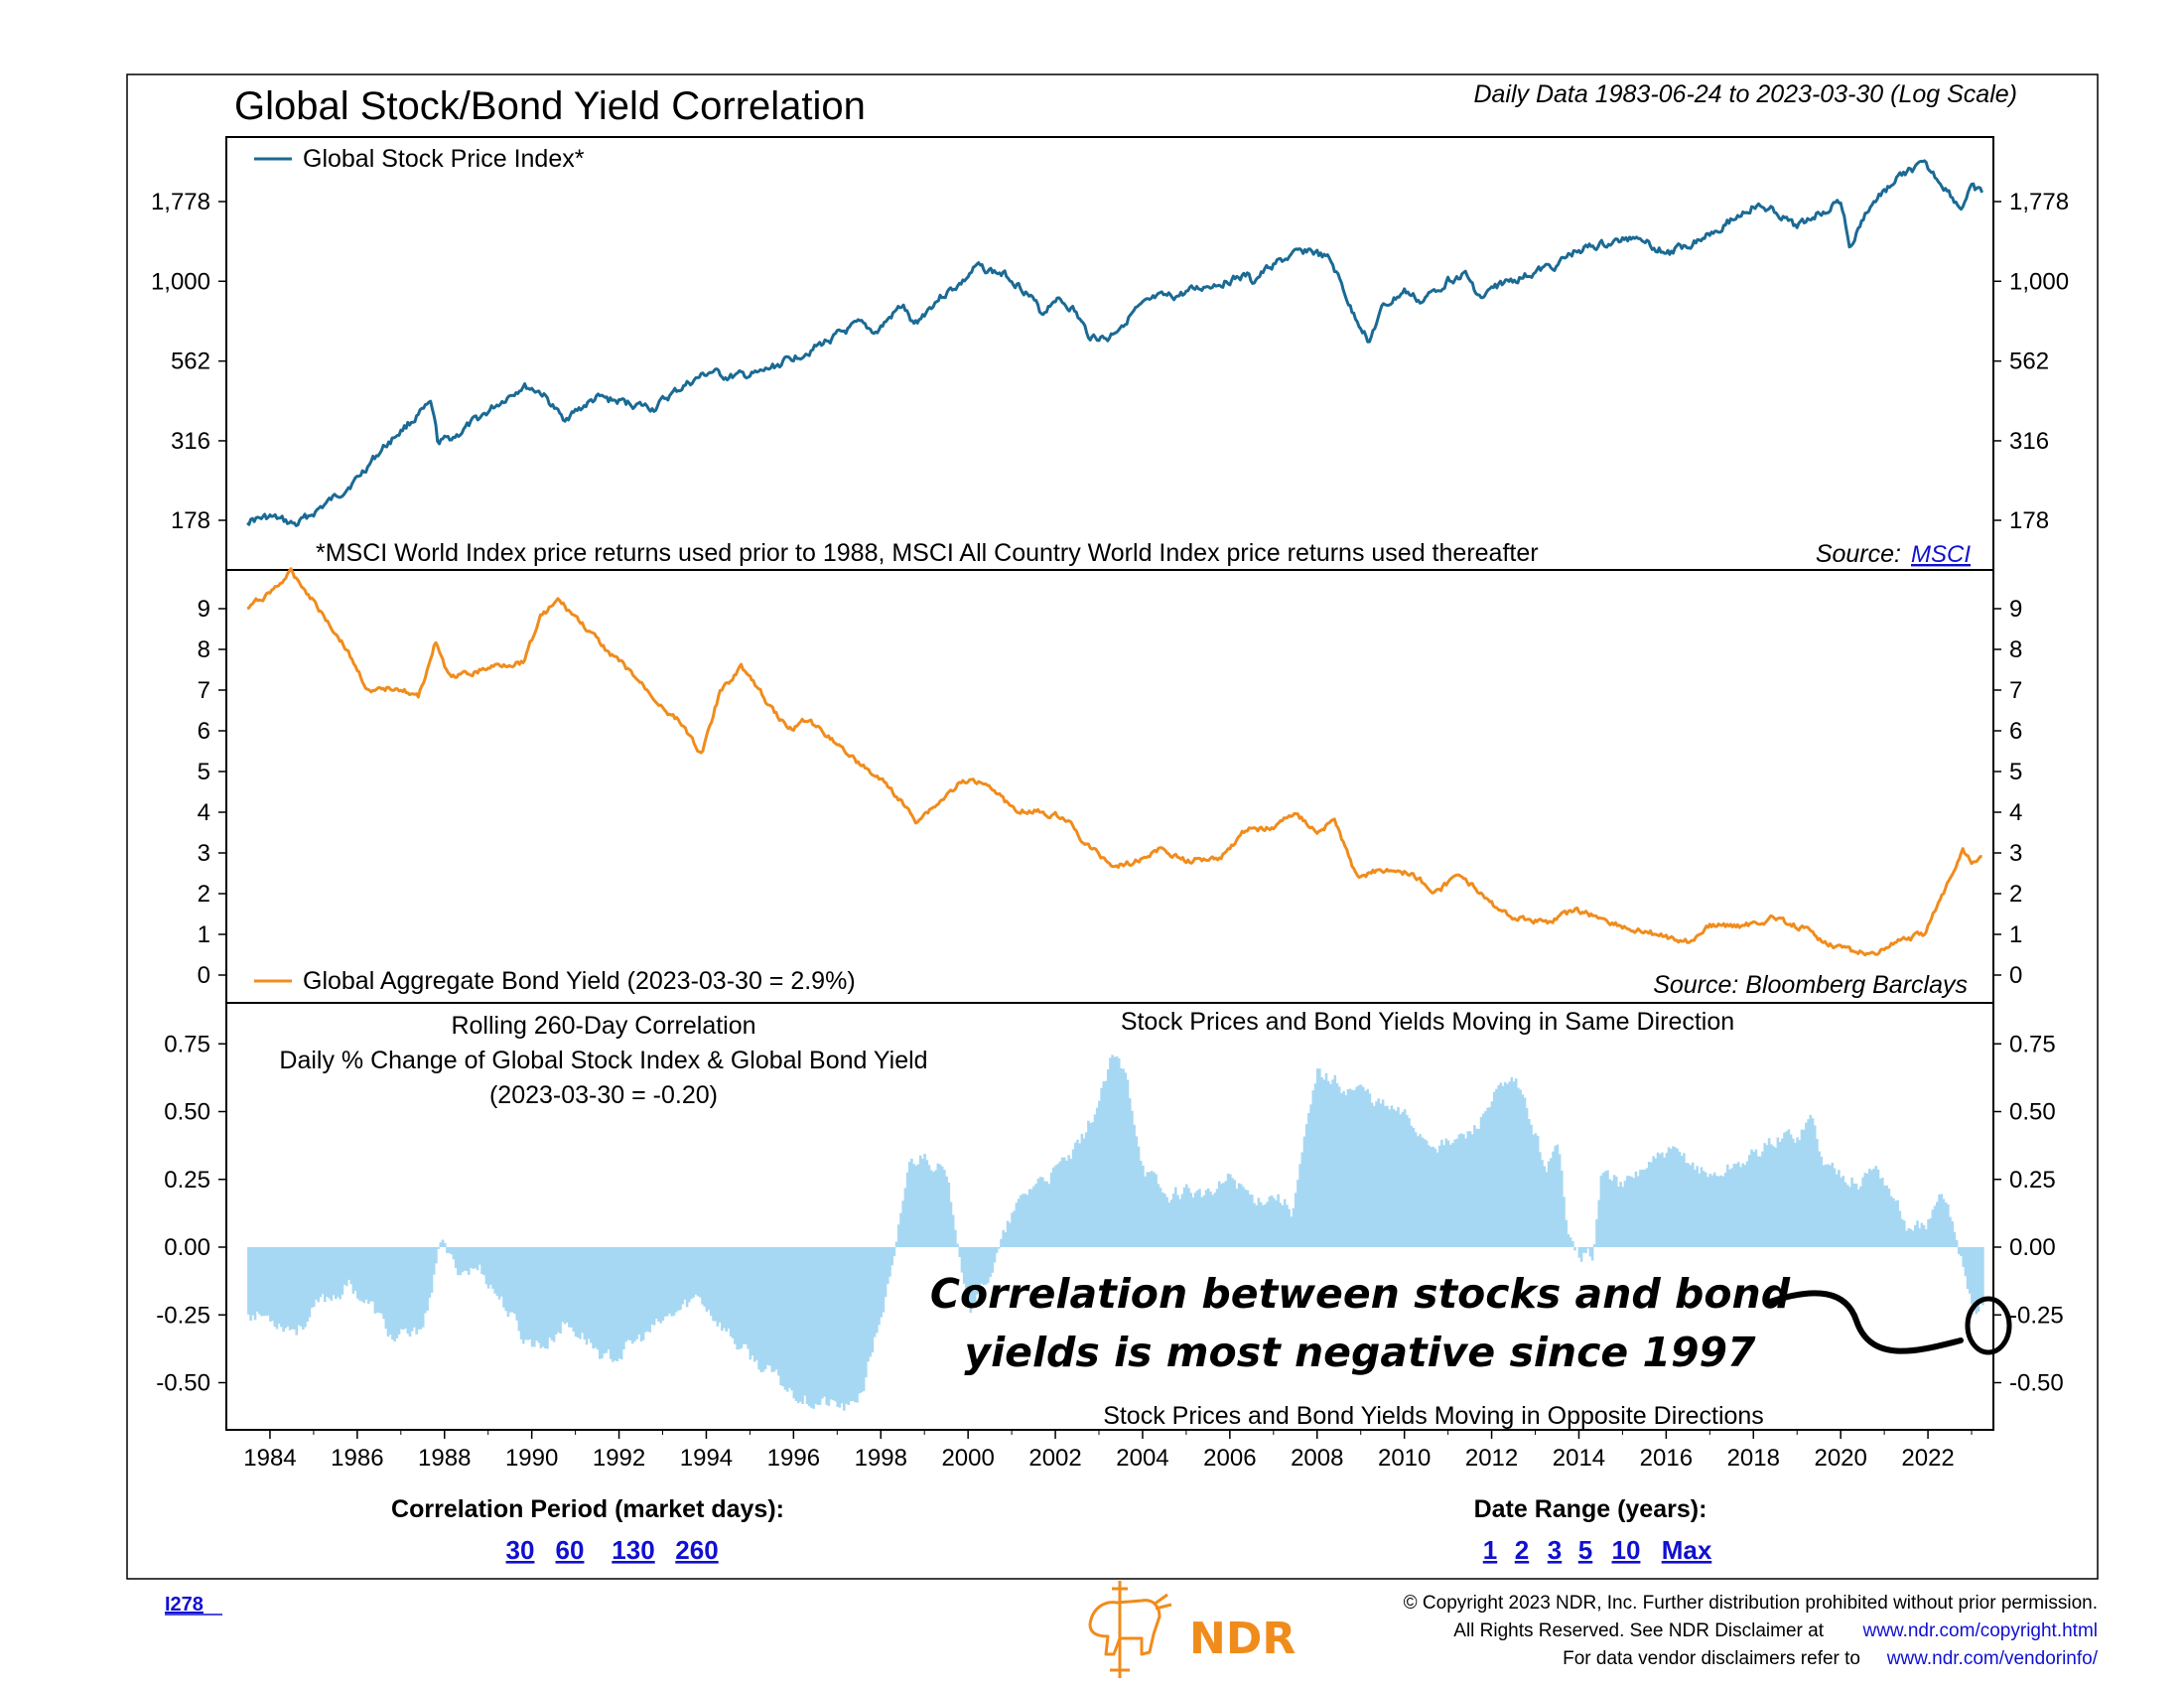 Image resolution: width=2184 pixels, height=1688 pixels. I want to click on vendor-info-link: www.ndr.com/vendorinfo/, so click(1992, 1658).